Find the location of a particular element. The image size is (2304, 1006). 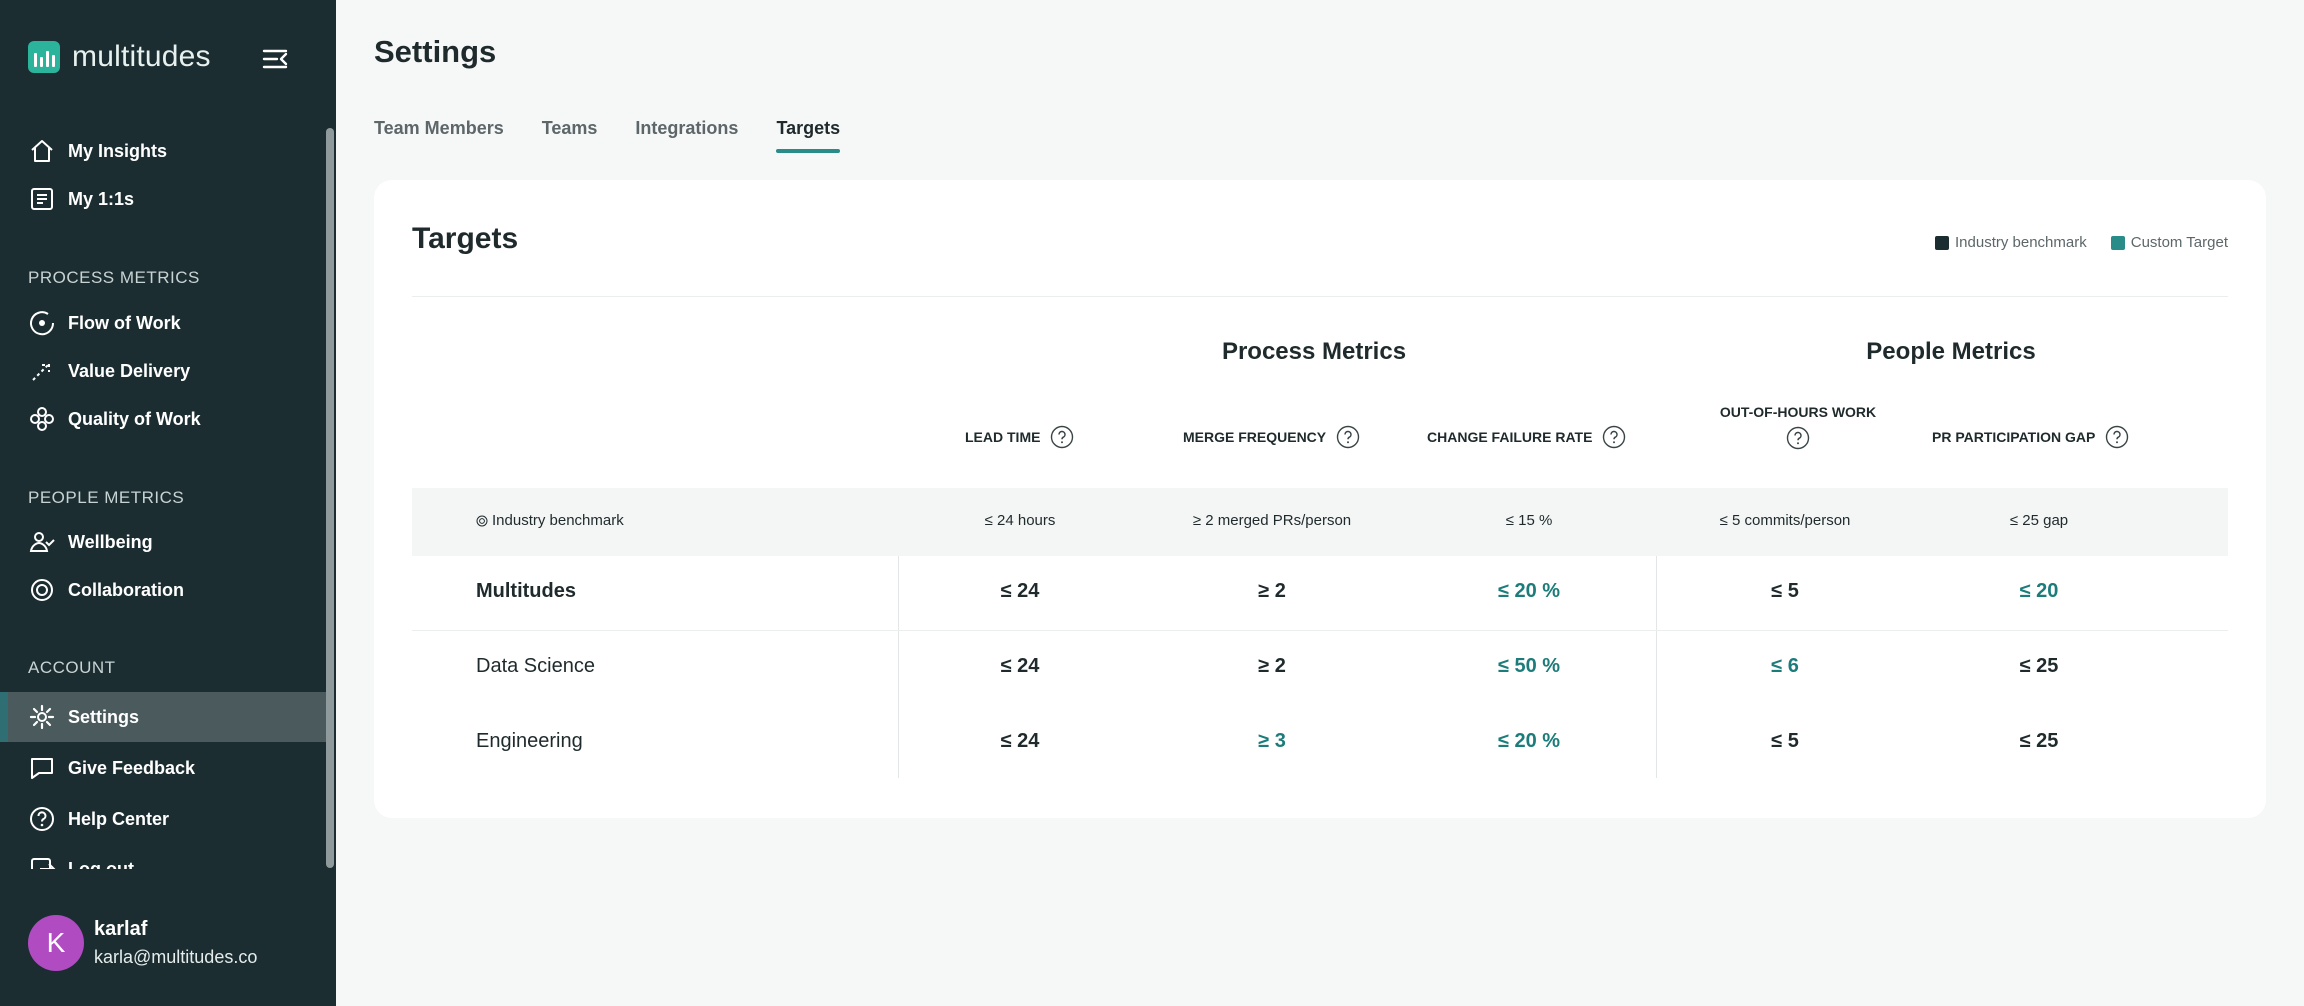

sidebar-item-label: Flow of Work is located at coordinates (124, 322).